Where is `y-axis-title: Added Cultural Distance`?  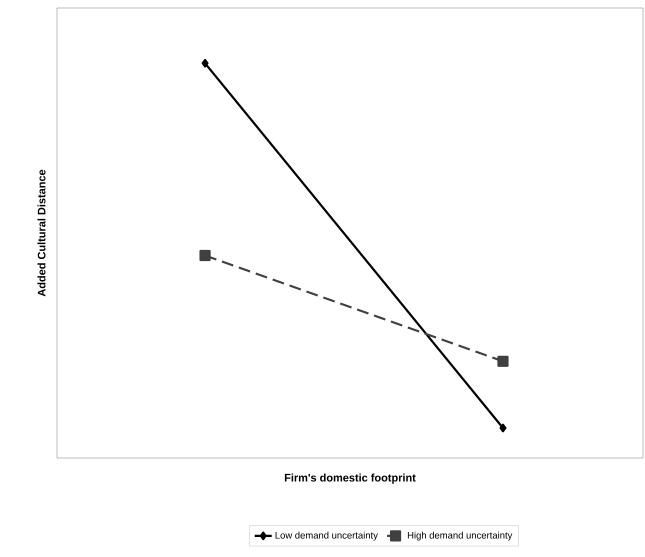
y-axis-title: Added Cultural Distance is located at coordinates (41, 233).